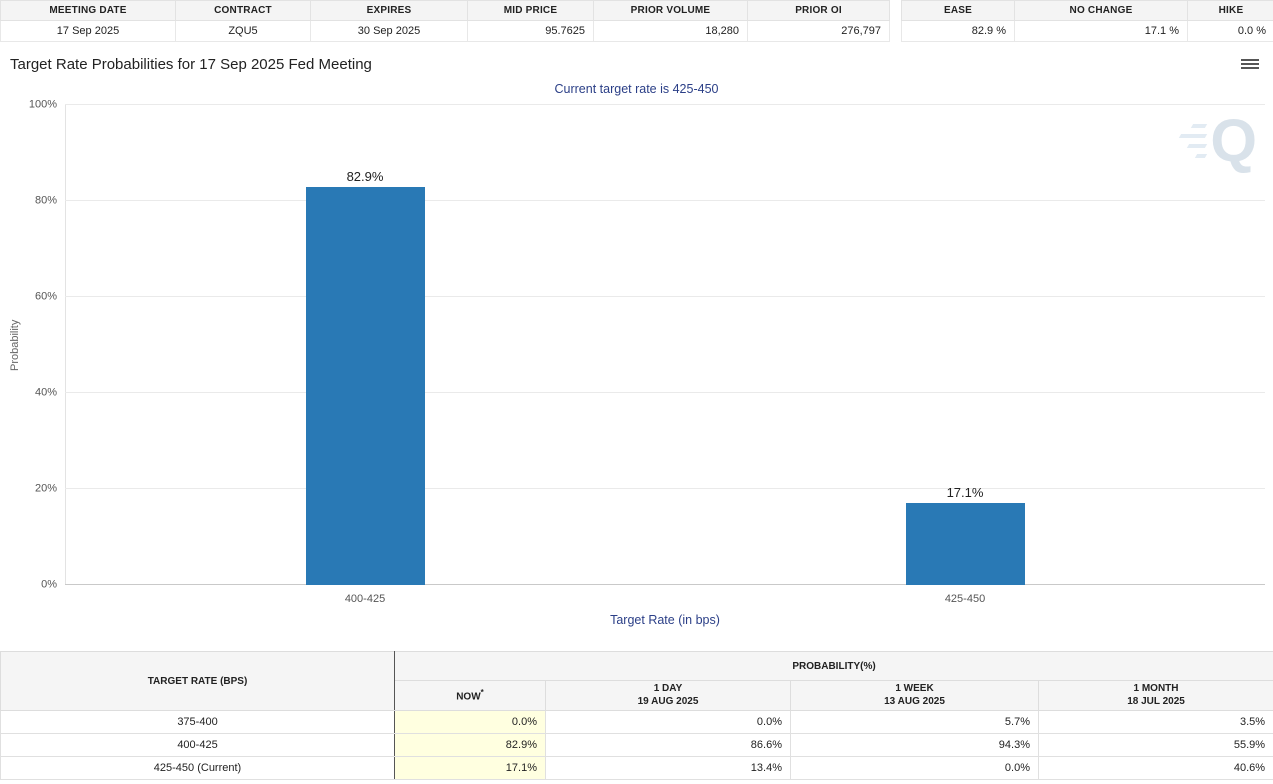 The height and width of the screenshot is (784, 1273). I want to click on column-header-1-week: 1 WEEK 13 AUG 2025, so click(914, 695).